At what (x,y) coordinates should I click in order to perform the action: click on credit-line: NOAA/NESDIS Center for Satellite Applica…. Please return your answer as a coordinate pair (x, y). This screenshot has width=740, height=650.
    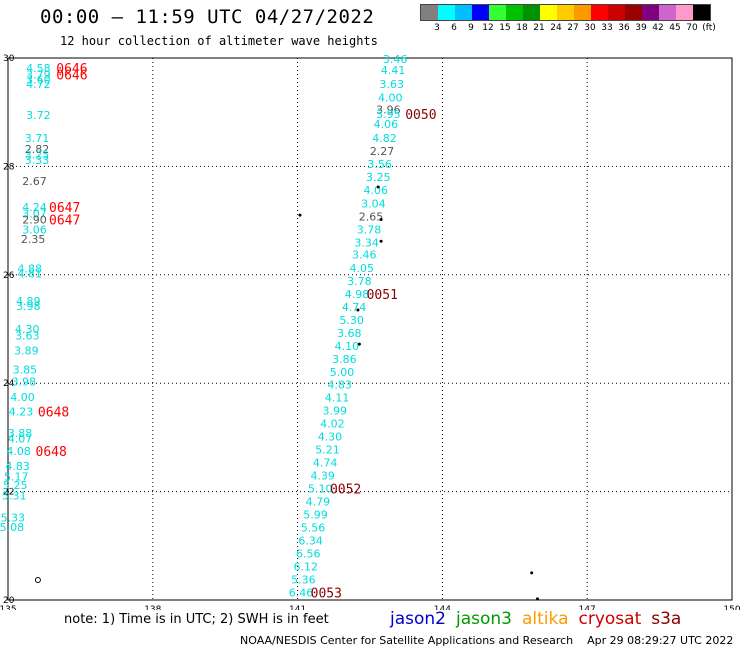
    Looking at the image, I should click on (487, 640).